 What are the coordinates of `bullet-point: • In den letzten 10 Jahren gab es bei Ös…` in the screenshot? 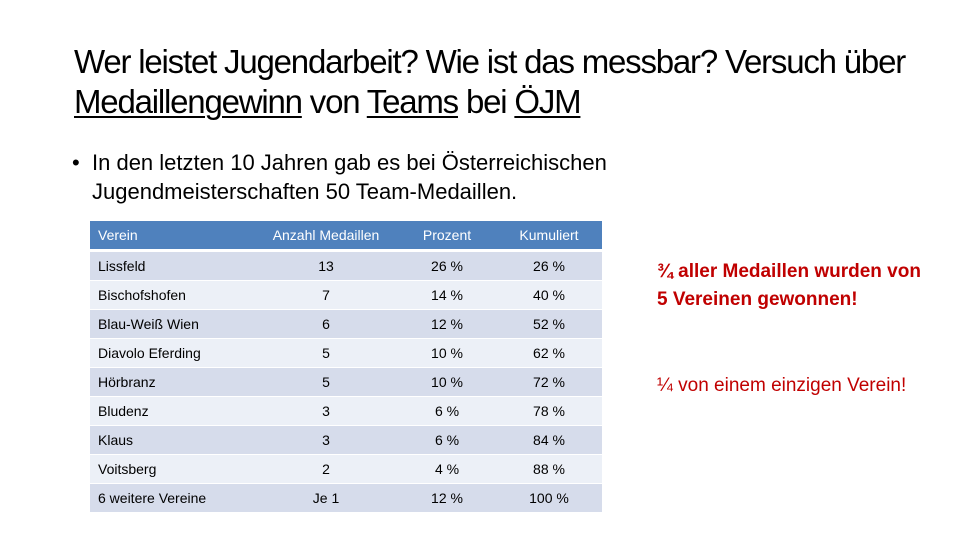 It's located at (422, 177).